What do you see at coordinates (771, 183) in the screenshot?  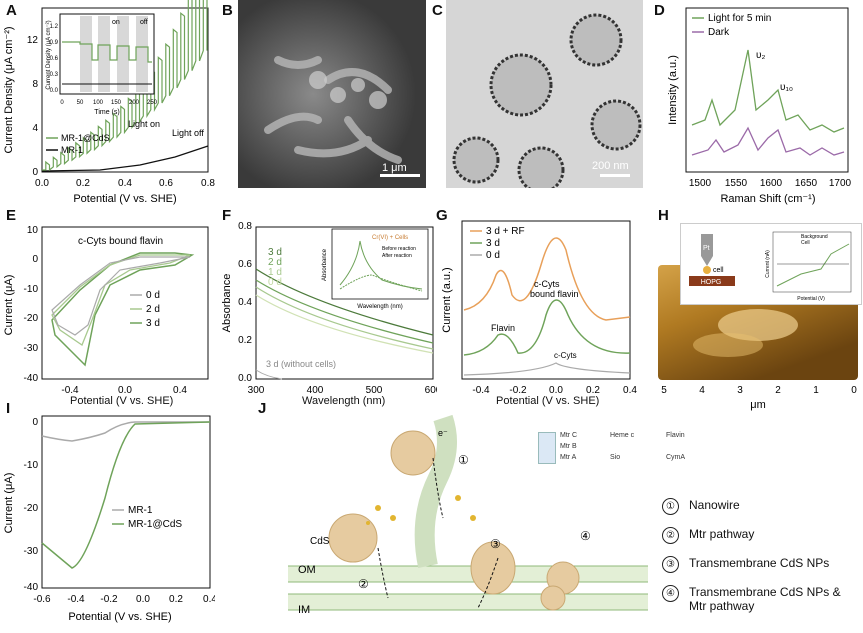 I see `xtick: 1600` at bounding box center [771, 183].